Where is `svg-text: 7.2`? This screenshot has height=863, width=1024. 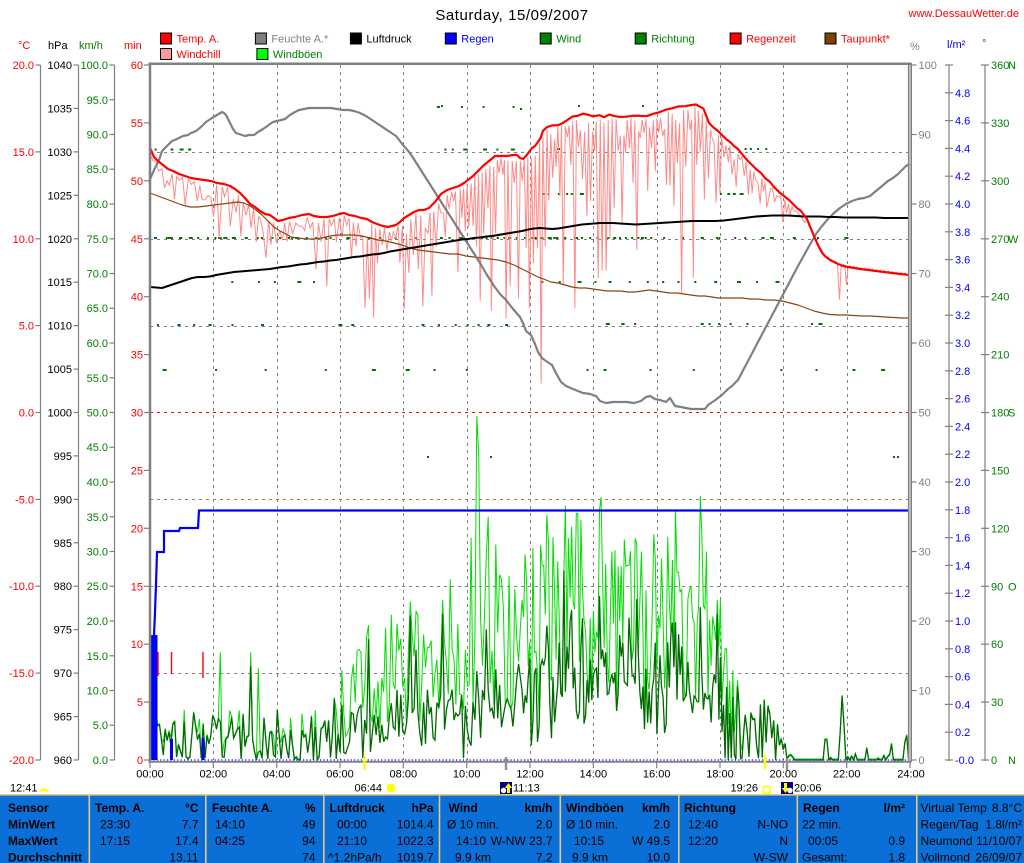 svg-text: 7.2 is located at coordinates (544, 857).